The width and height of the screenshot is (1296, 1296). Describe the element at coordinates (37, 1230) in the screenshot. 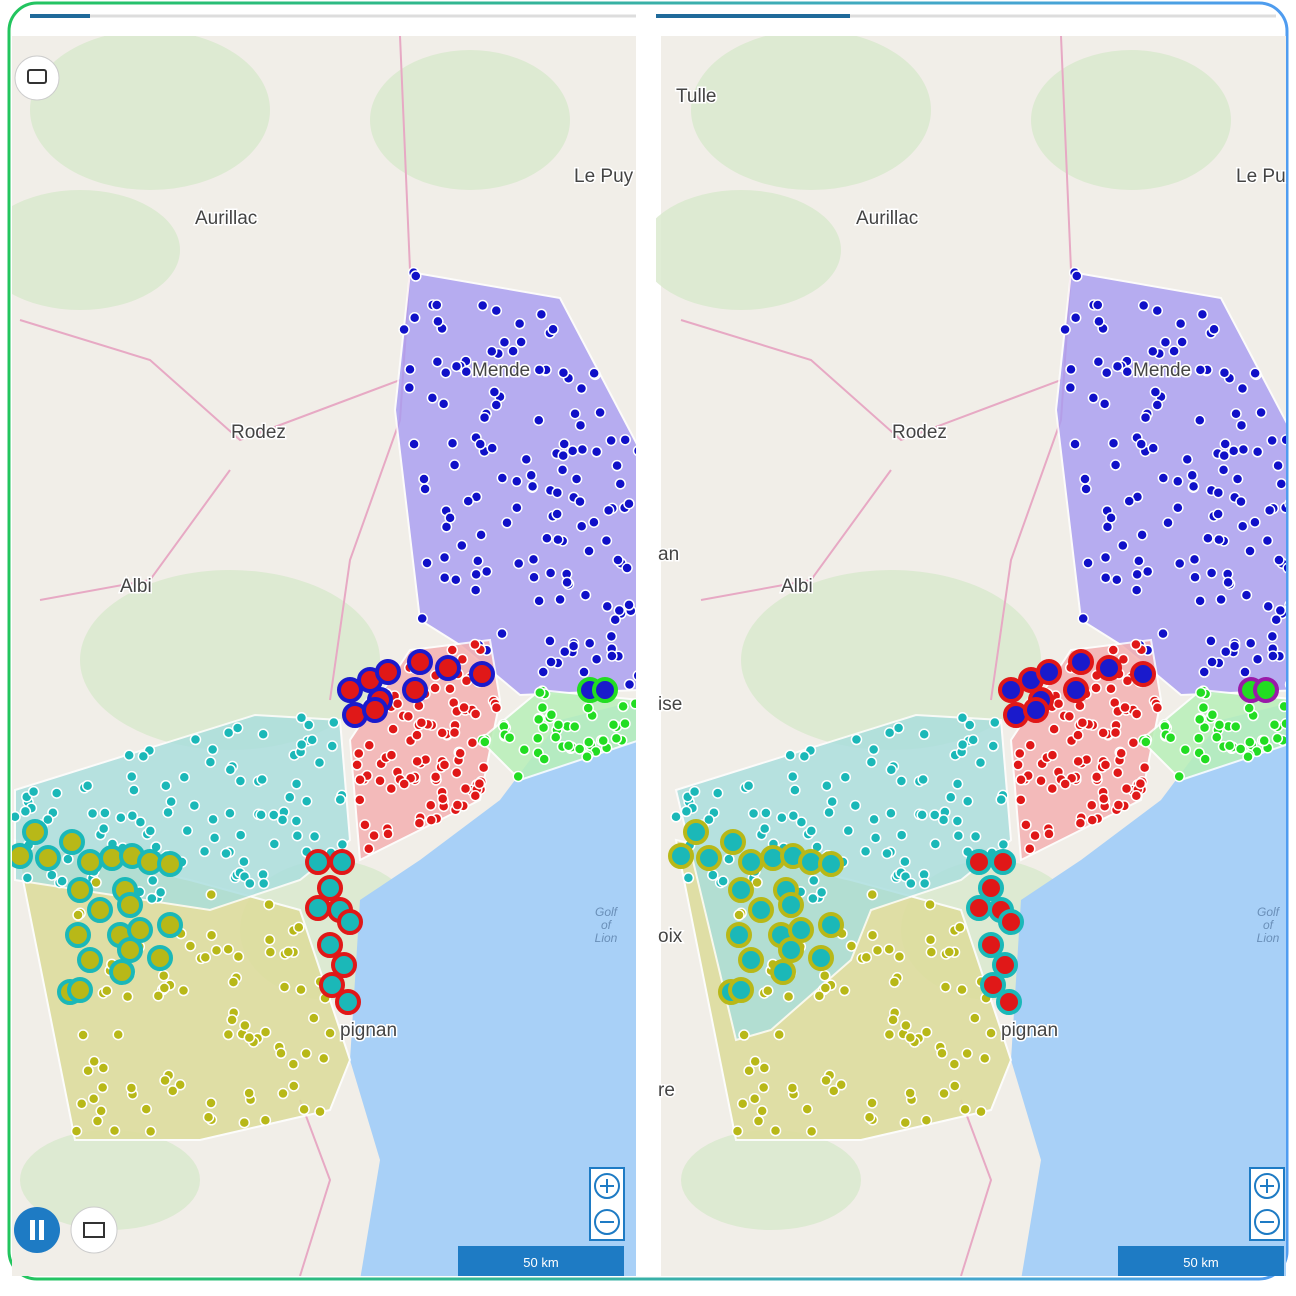

I see `pause-button` at that location.